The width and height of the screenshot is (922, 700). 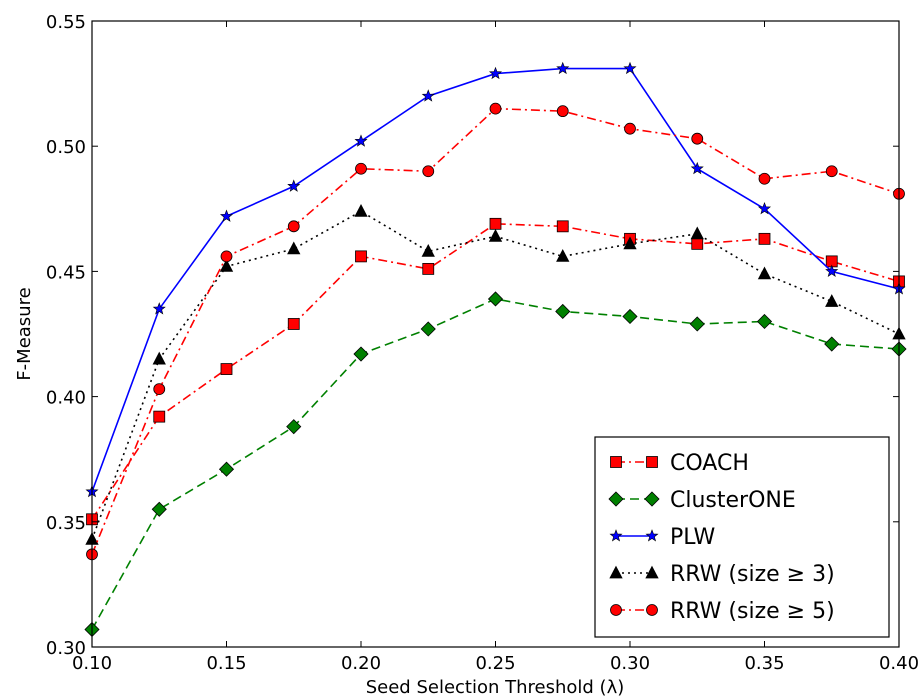 I want to click on y-tick-label: 0.30, so click(x=66, y=648).